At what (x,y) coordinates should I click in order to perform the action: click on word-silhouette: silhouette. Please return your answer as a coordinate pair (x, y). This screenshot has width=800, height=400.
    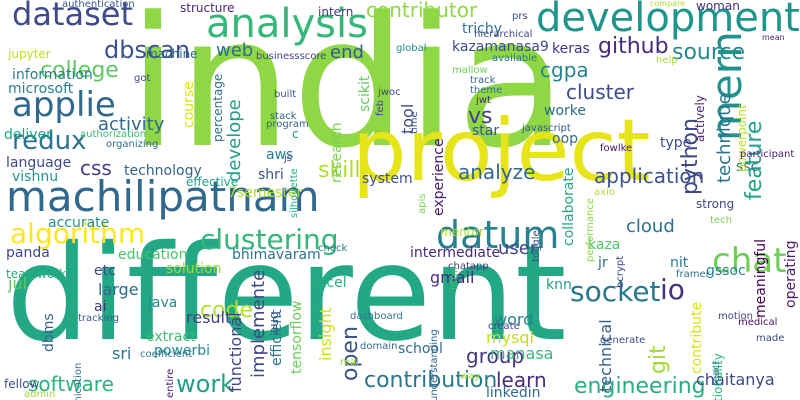
    Looking at the image, I should click on (294, 193).